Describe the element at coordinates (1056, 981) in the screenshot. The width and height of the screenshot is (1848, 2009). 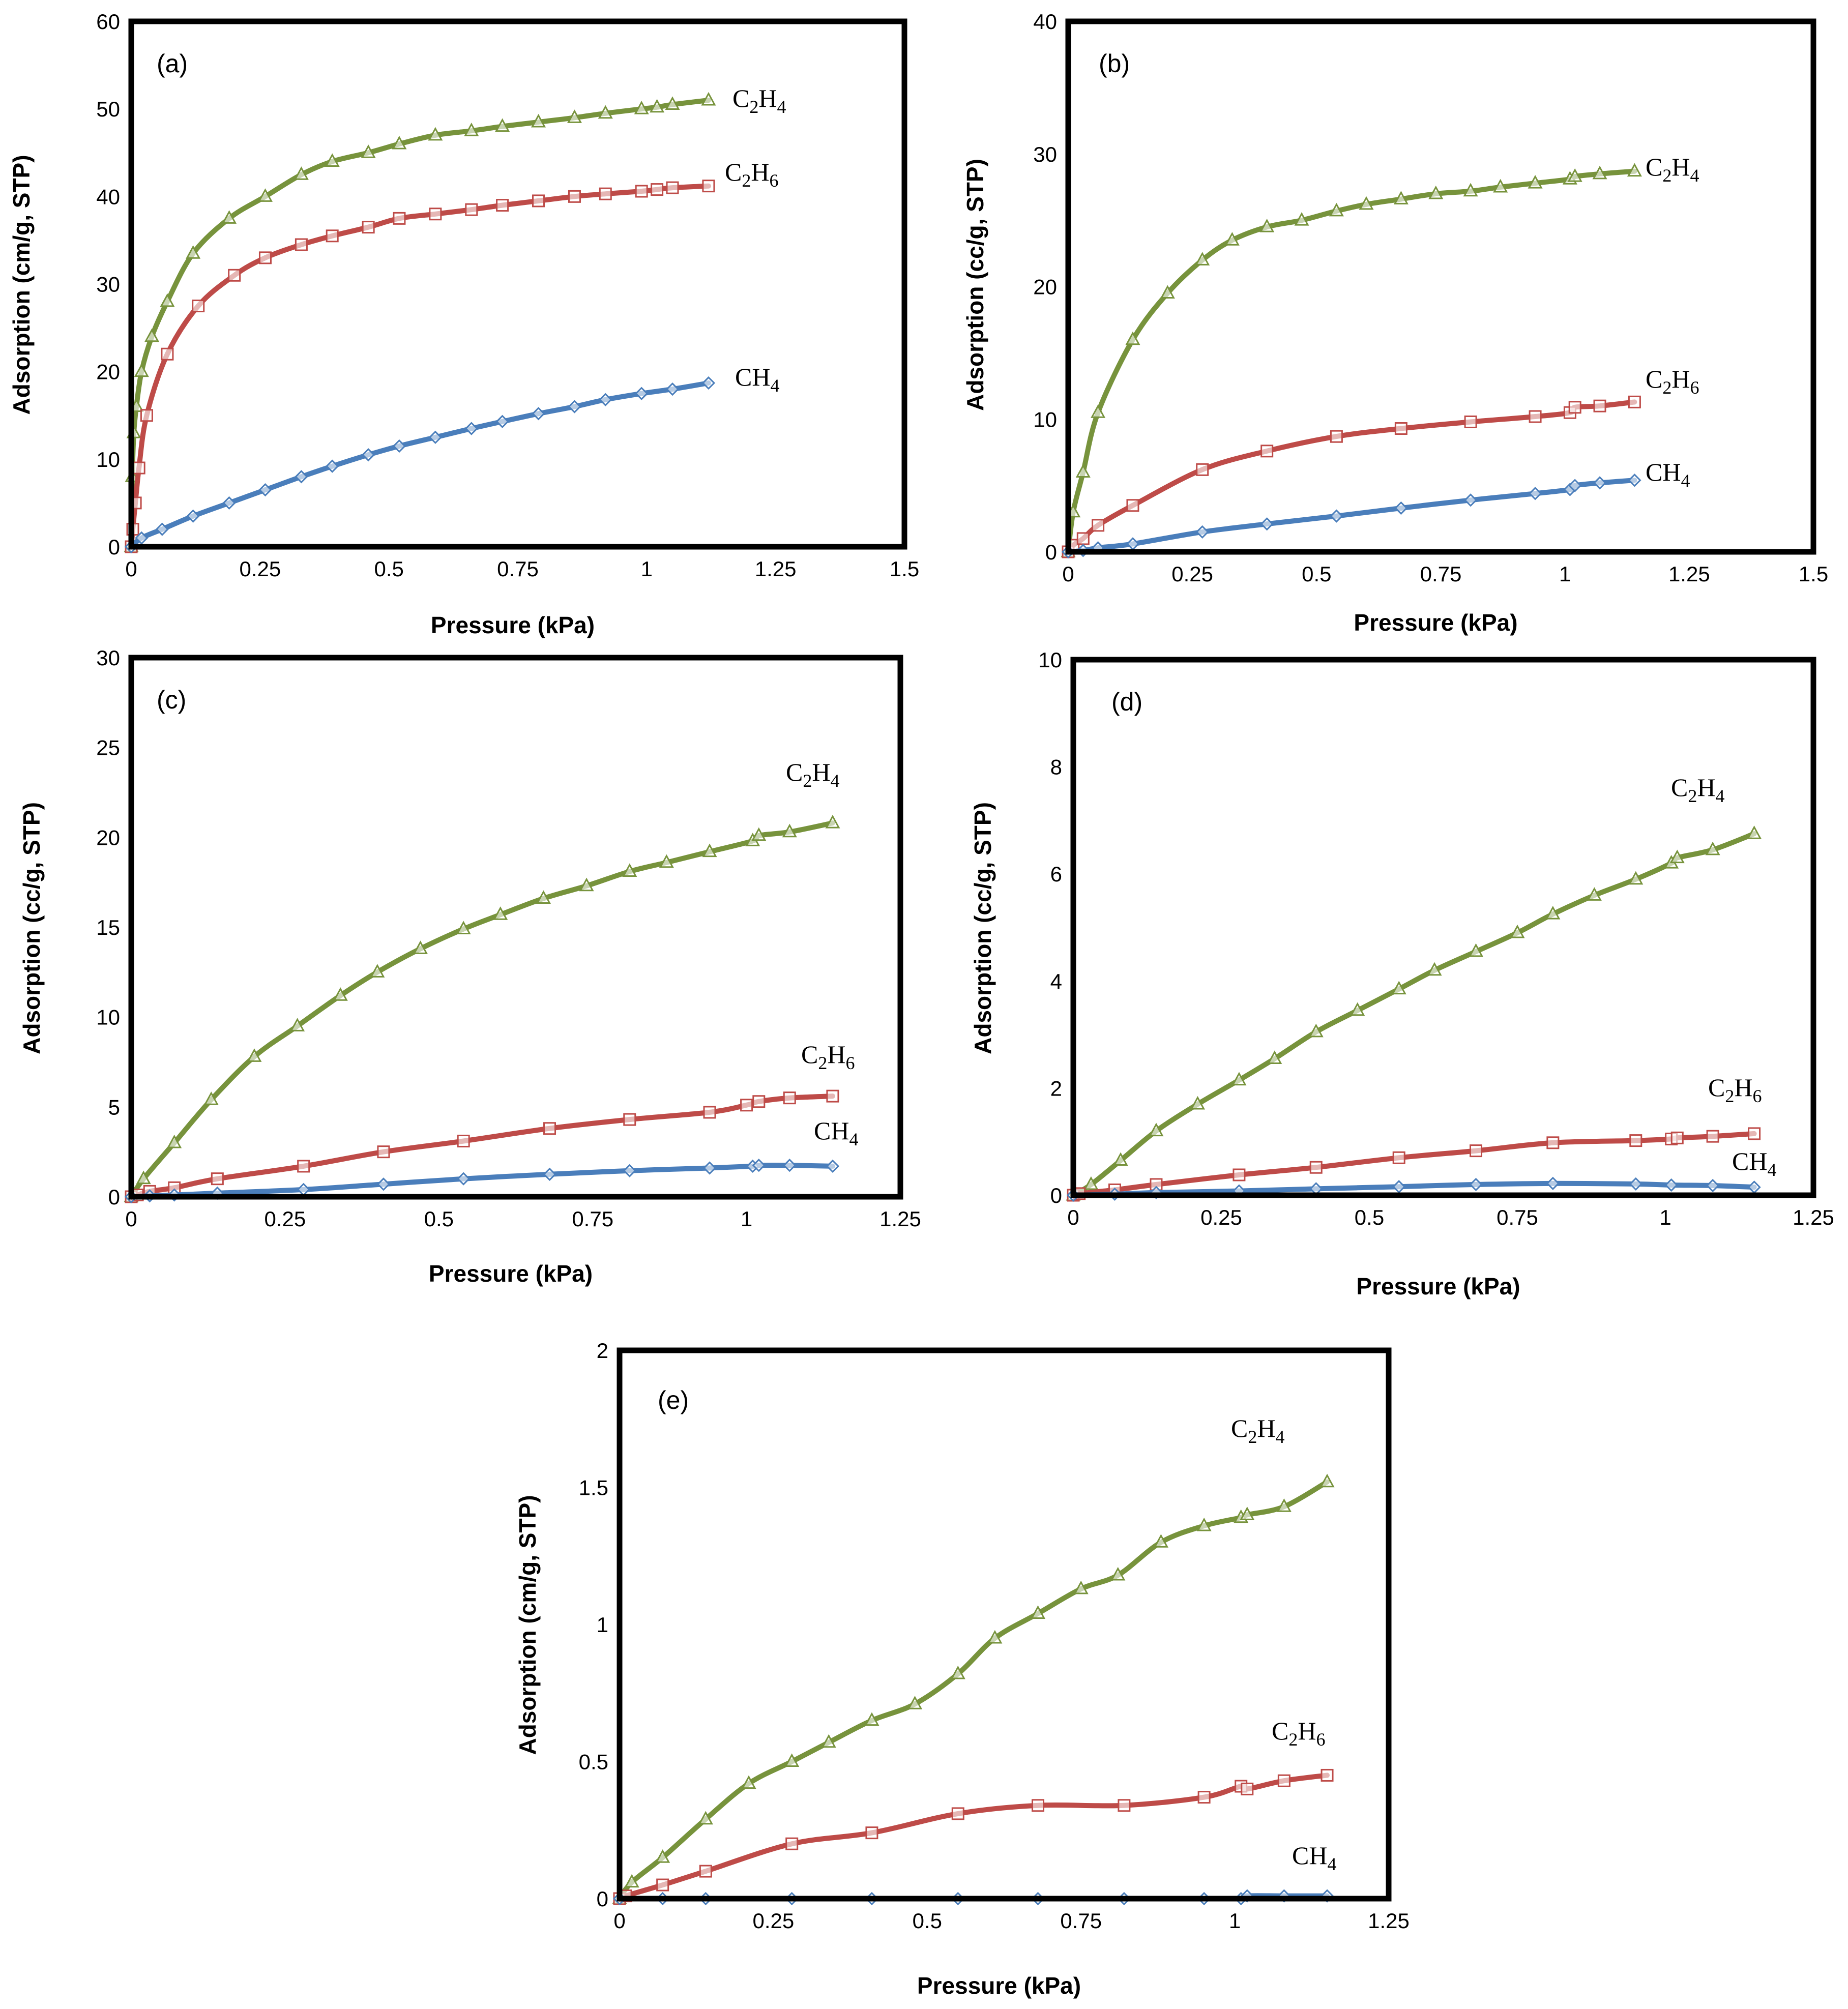
I see `y-tick-label: 4` at that location.